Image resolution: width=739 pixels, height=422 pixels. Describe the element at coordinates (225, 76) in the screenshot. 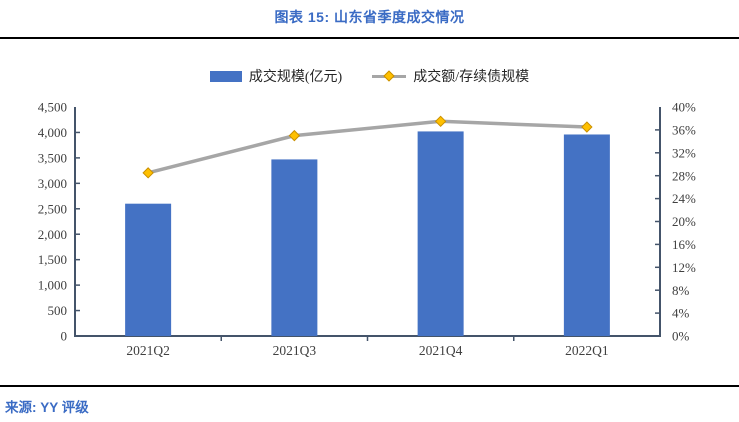

I see `bar-series-swatch-icon` at that location.